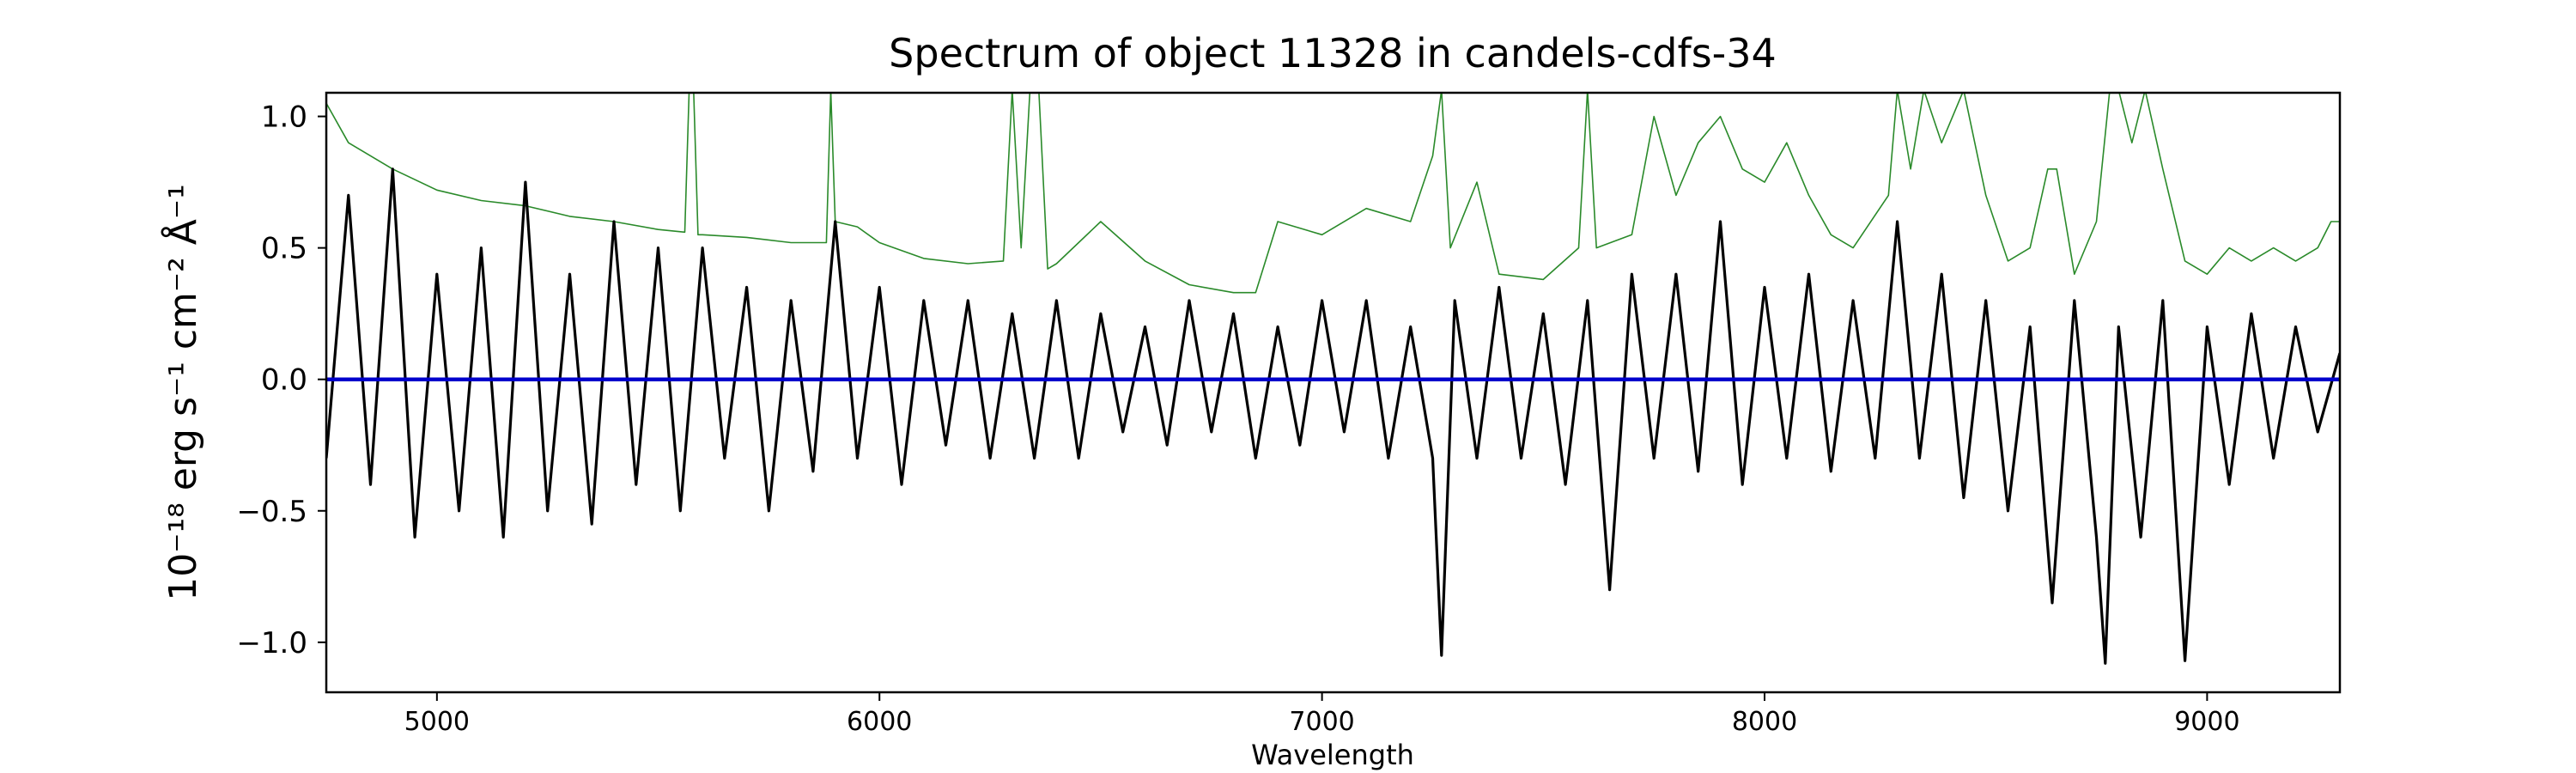 This screenshot has height=773, width=2576. What do you see at coordinates (271, 512) in the screenshot?
I see `y-tick-label: −0.5` at bounding box center [271, 512].